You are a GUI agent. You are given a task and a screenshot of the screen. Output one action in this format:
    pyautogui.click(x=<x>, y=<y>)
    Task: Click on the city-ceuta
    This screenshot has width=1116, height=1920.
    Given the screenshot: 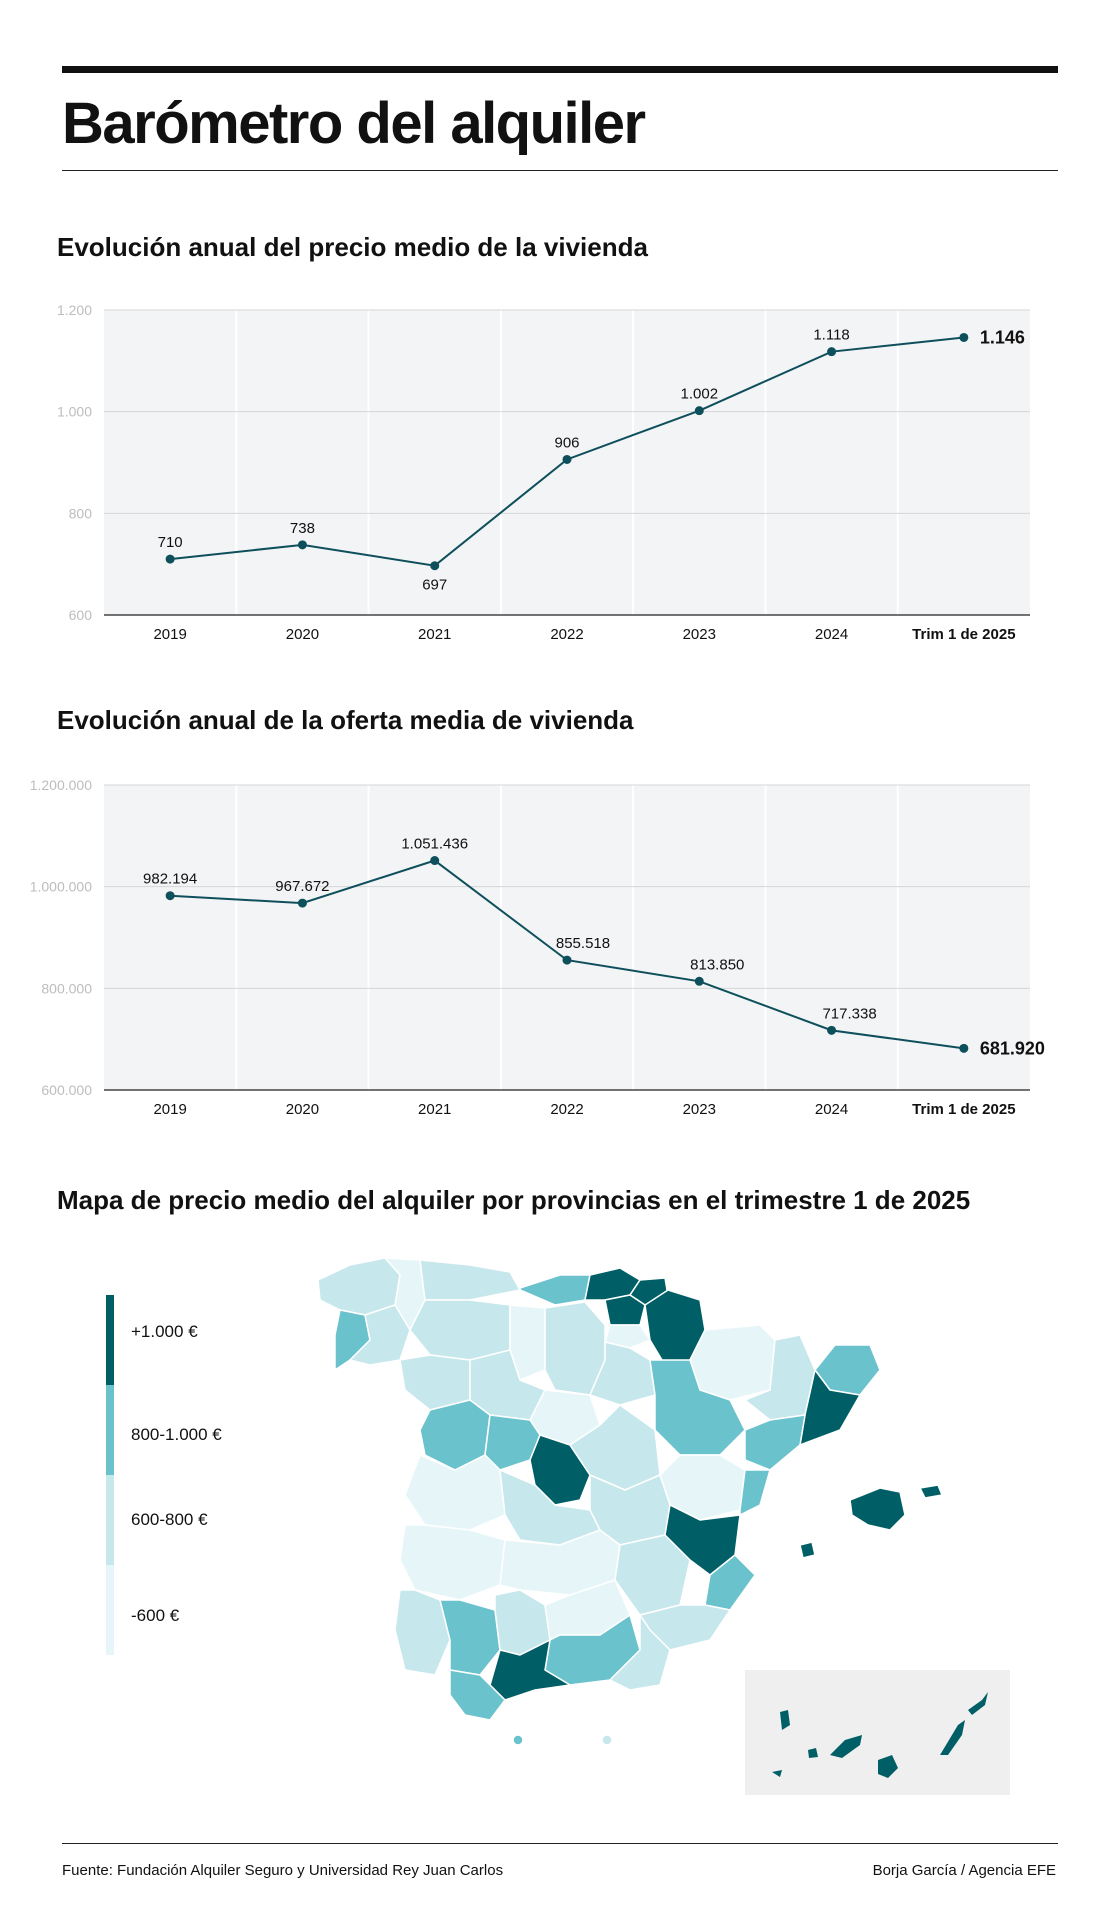 What is the action you would take?
    pyautogui.click(x=518, y=1740)
    